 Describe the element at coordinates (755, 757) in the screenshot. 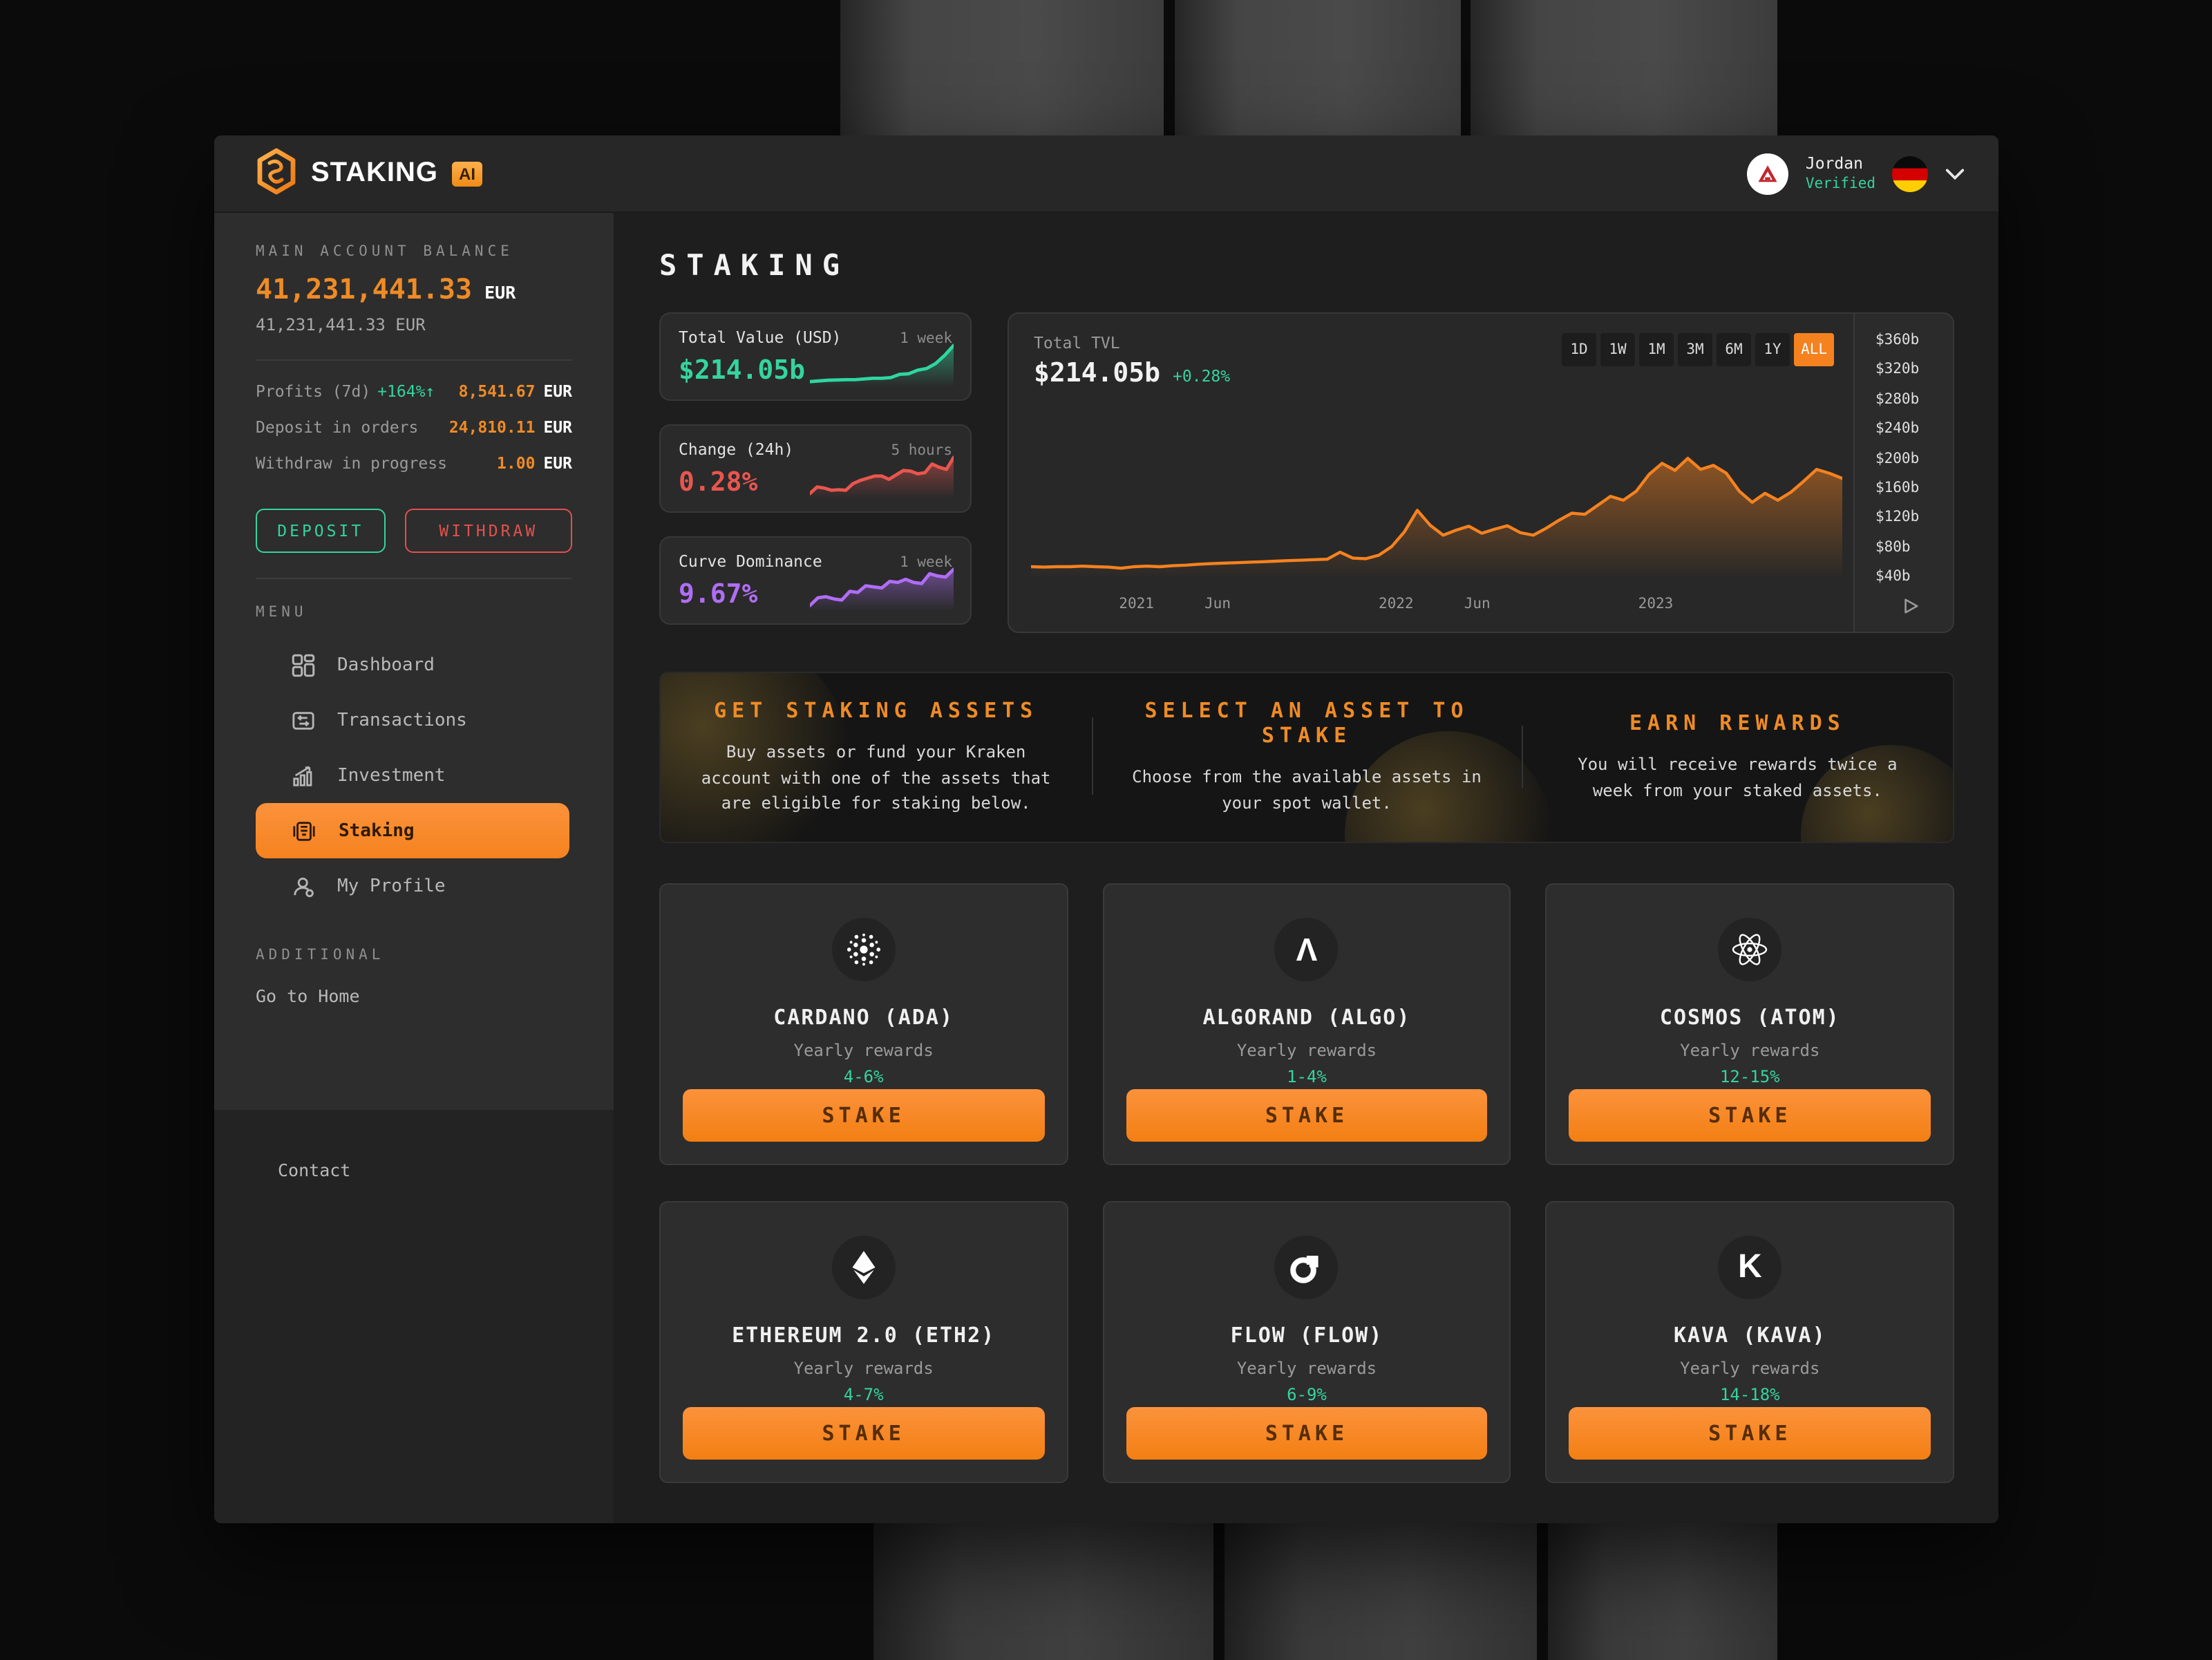

I see `coin-decoration` at that location.